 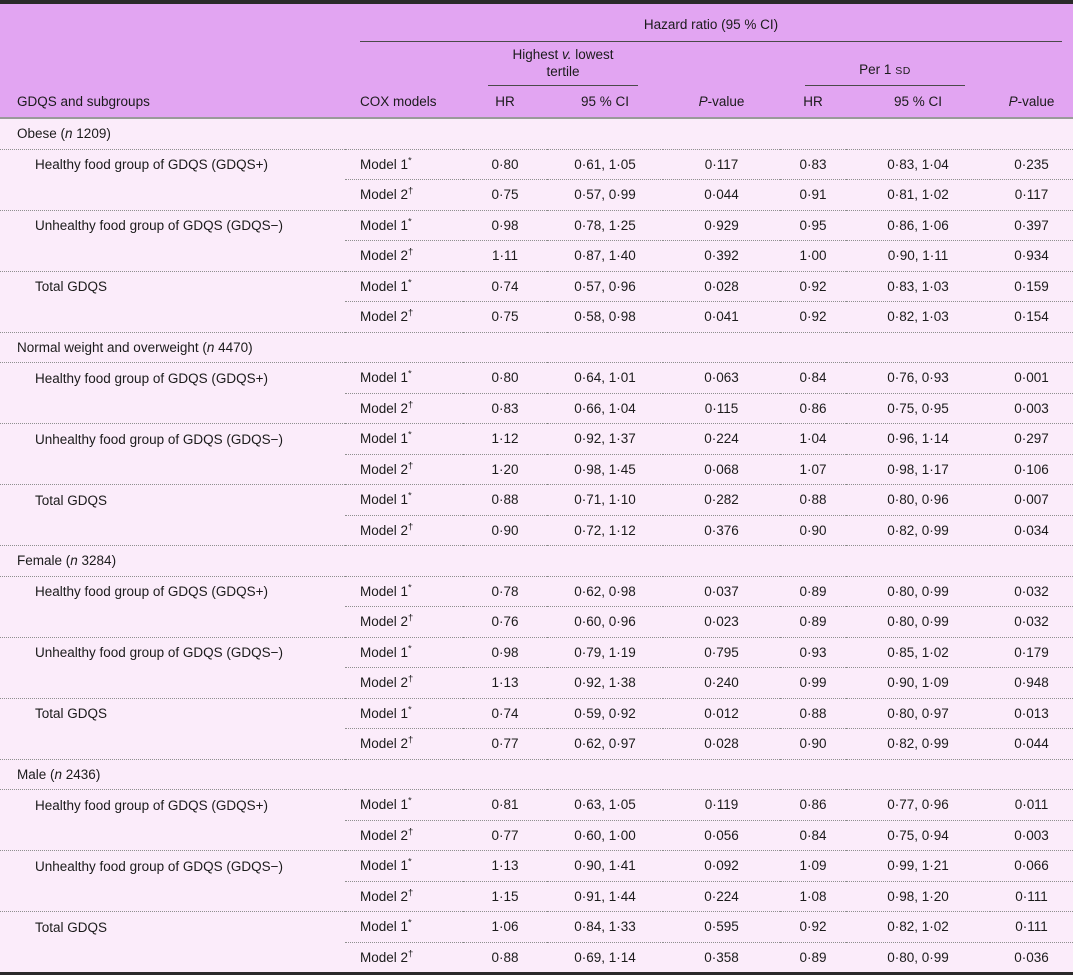 I want to click on group-name: Obese (, so click(x=41, y=134).